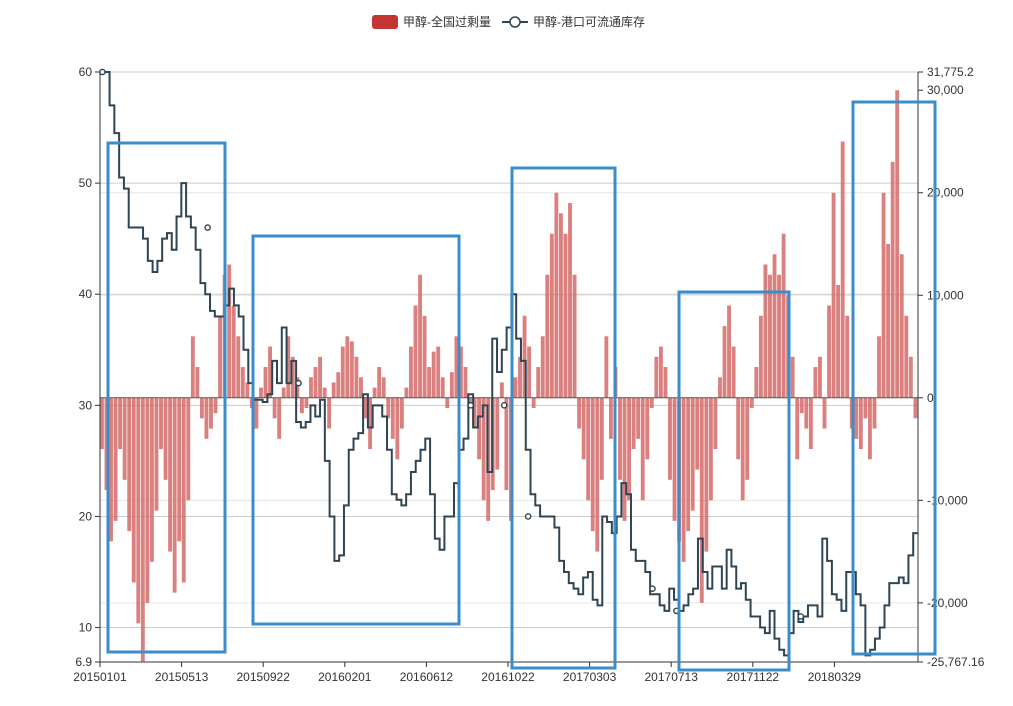 Image resolution: width=1013 pixels, height=706 pixels. What do you see at coordinates (930, 398) in the screenshot?
I see `right-axis-tick-label: 0` at bounding box center [930, 398].